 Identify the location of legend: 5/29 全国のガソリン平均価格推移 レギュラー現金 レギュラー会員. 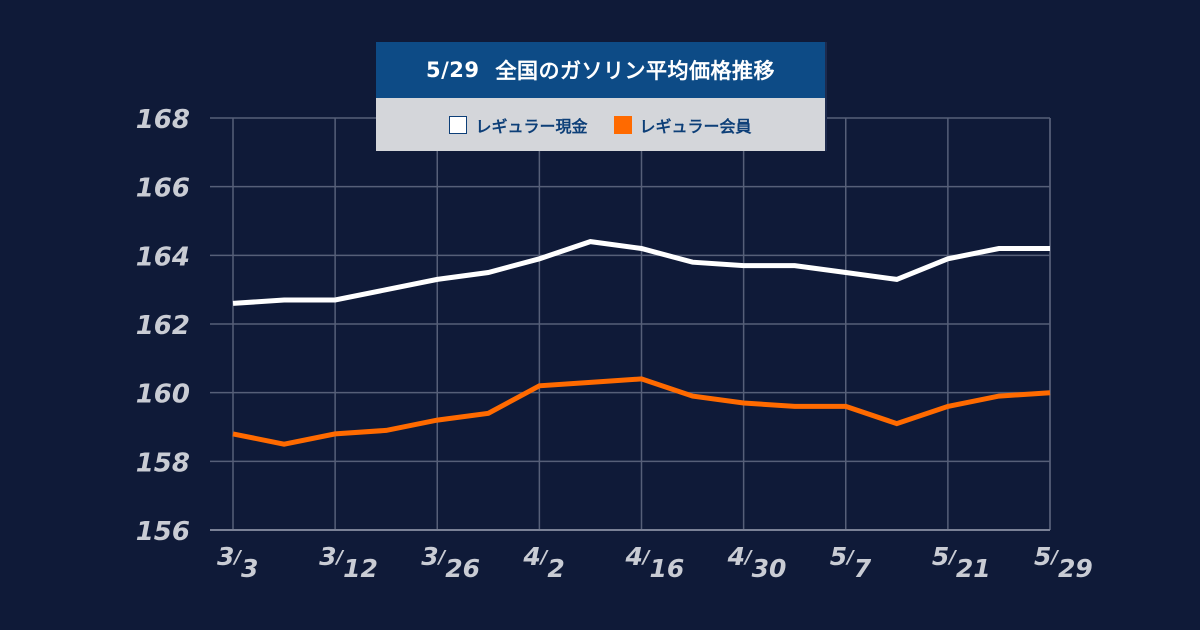
(601, 96).